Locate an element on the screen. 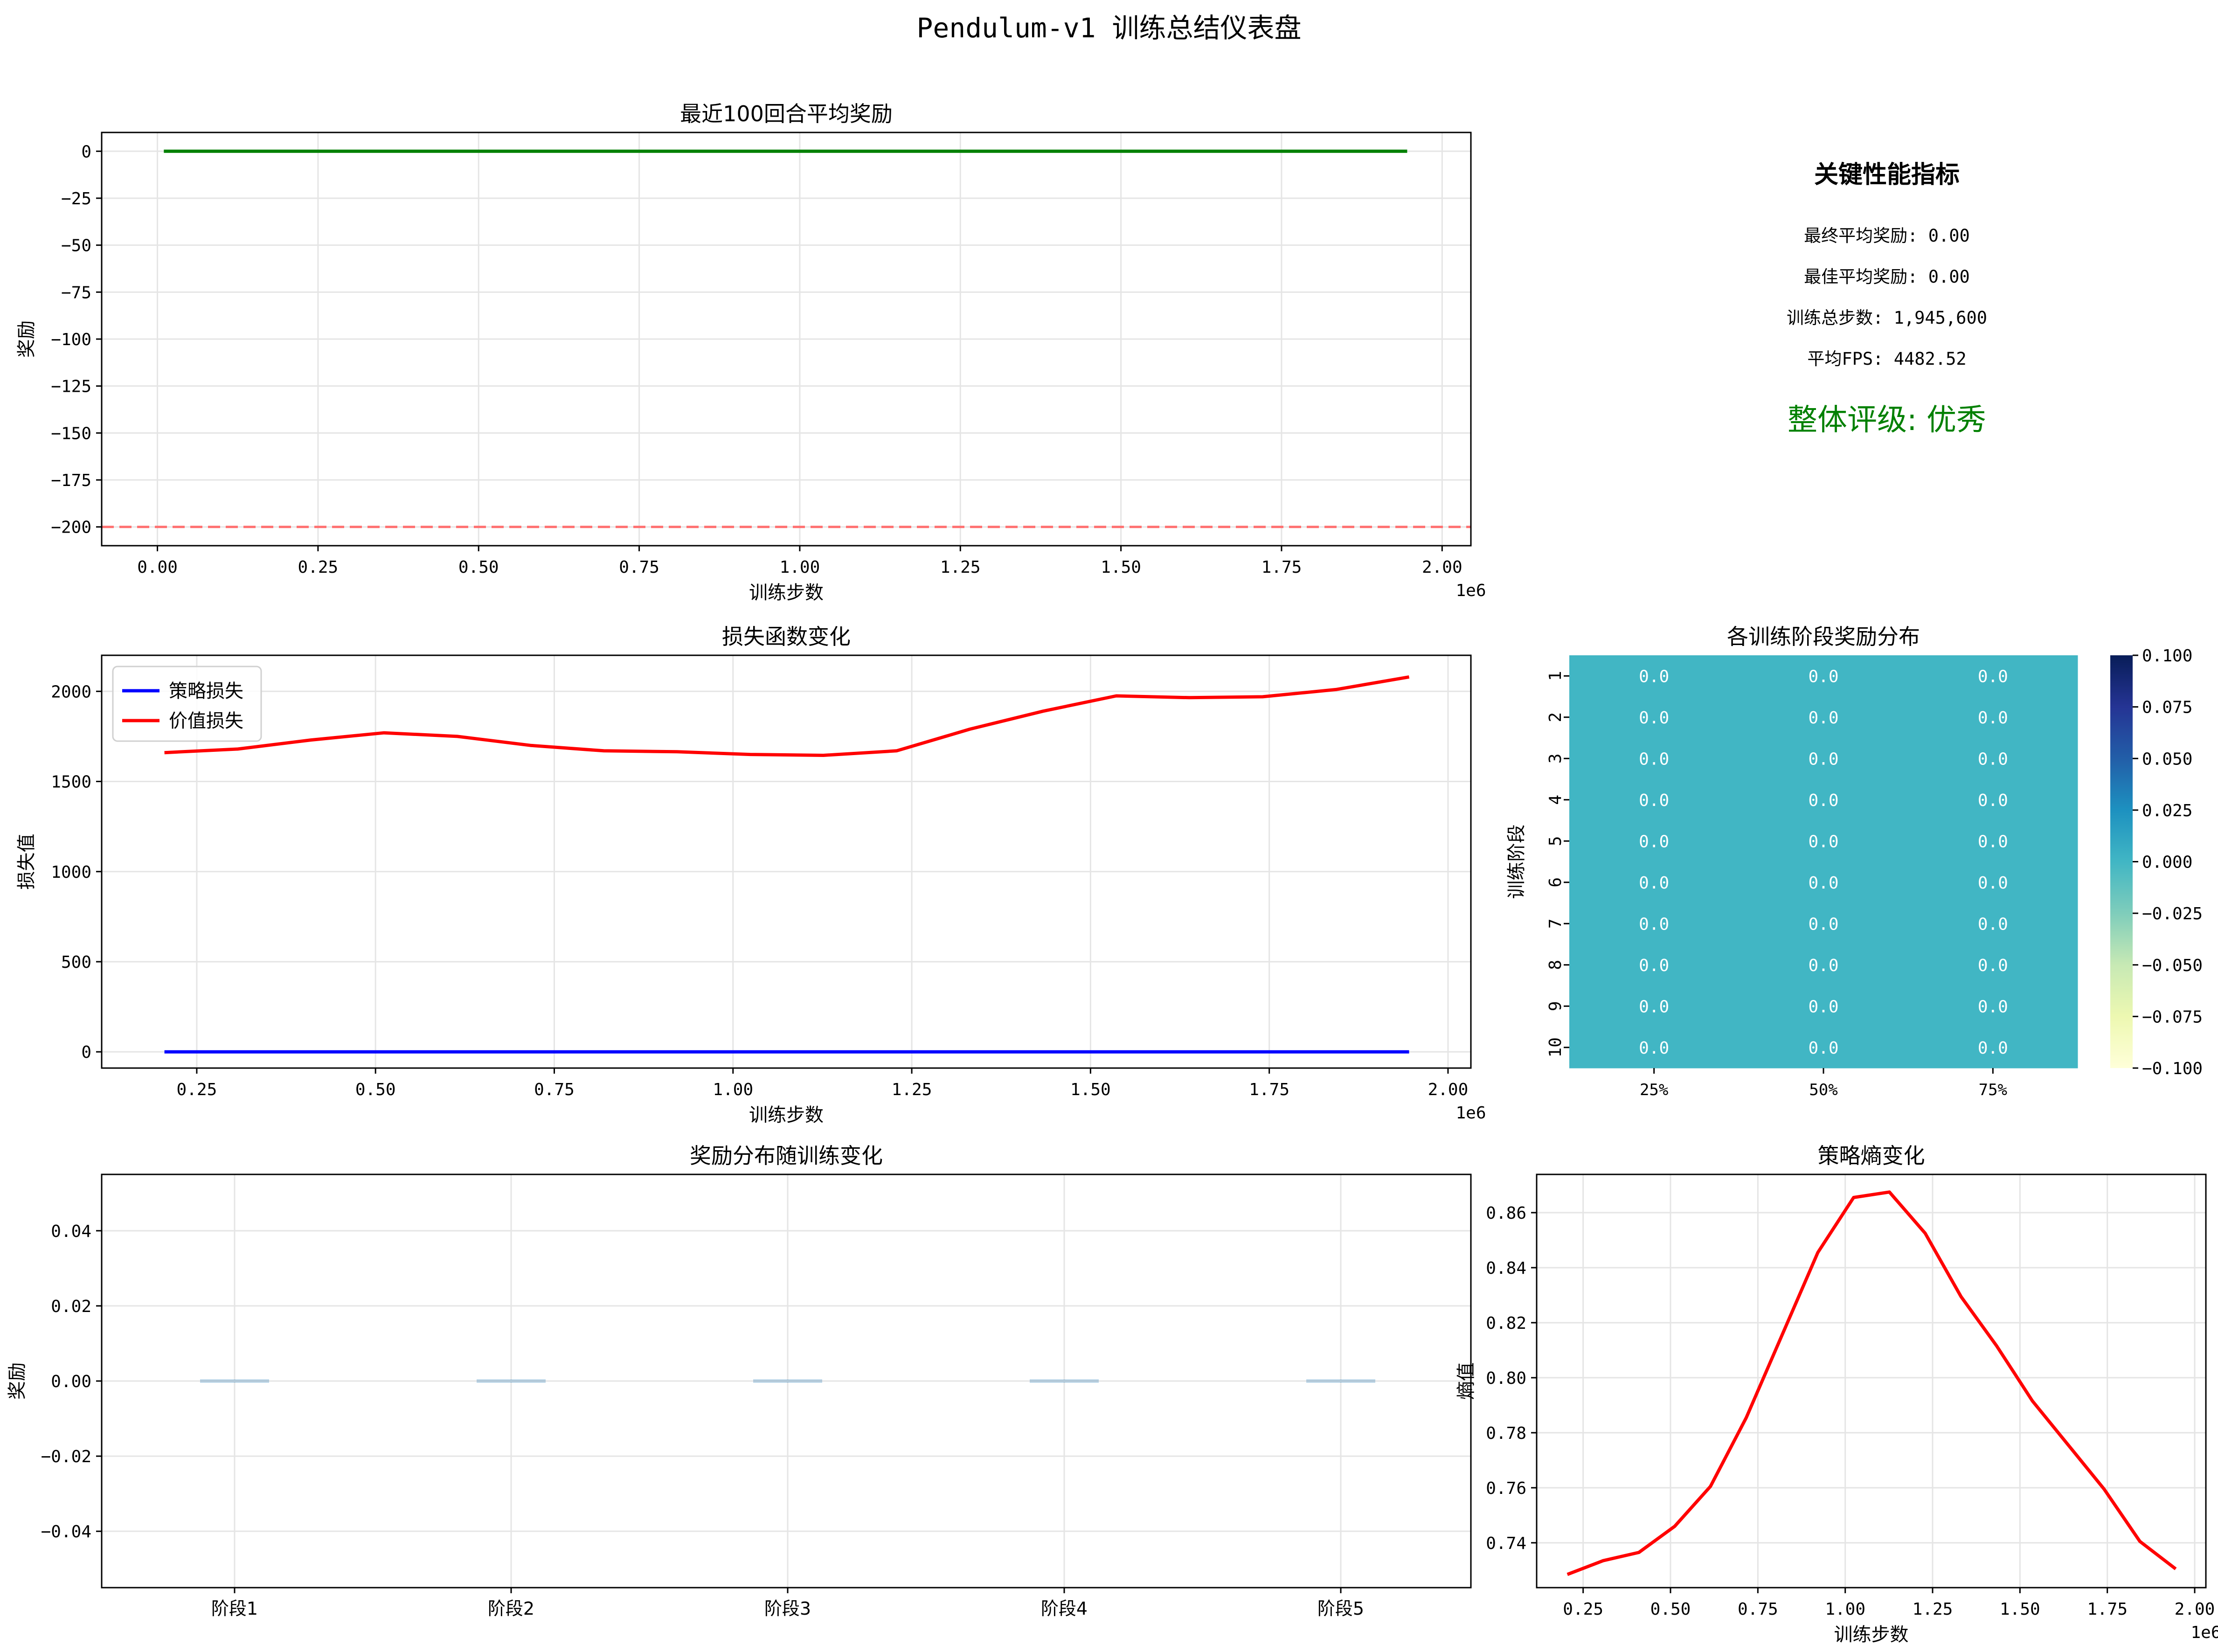 This screenshot has height=1652, width=2218. entropy-x-tick-label: 0.50 is located at coordinates (1671, 1610).